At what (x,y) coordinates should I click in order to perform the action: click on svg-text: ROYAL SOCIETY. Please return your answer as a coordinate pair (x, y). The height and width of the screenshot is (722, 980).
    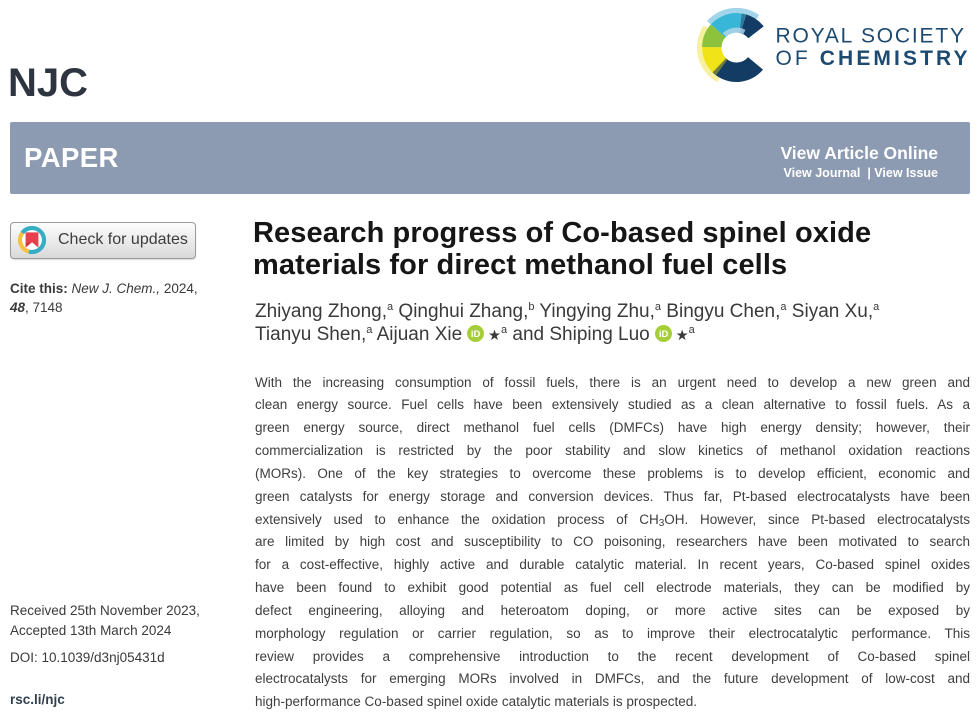
    Looking at the image, I should click on (870, 35).